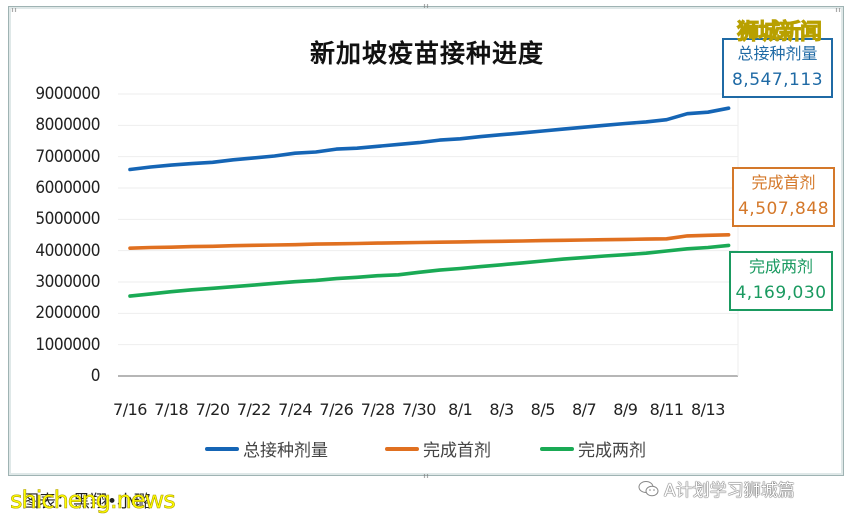 Image resolution: width=854 pixels, height=524 pixels. I want to click on x-tick-label: 8/11, so click(666, 409).